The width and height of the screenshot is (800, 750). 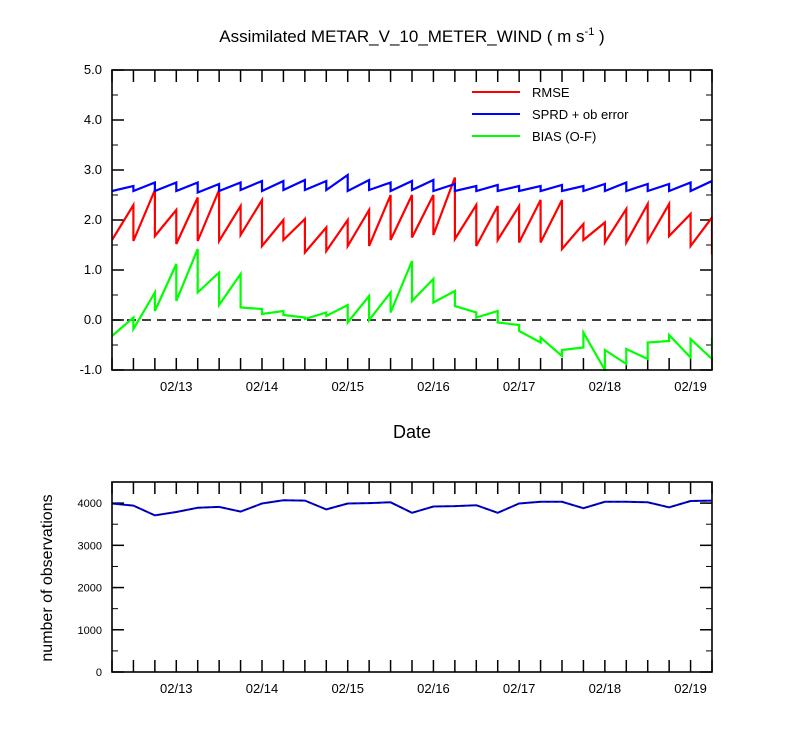 What do you see at coordinates (90, 546) in the screenshot?
I see `y-tick-label: 3000` at bounding box center [90, 546].